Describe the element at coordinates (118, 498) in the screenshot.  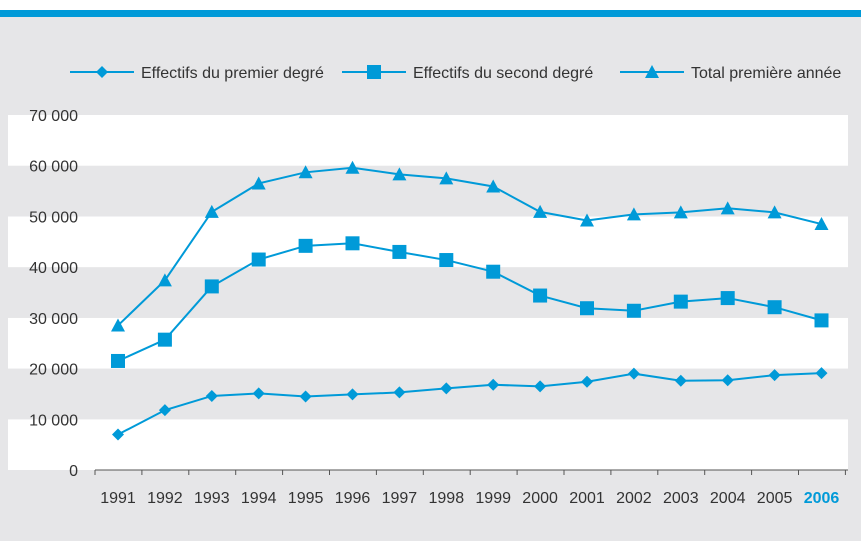
I see `x-tick-label: 1991` at that location.